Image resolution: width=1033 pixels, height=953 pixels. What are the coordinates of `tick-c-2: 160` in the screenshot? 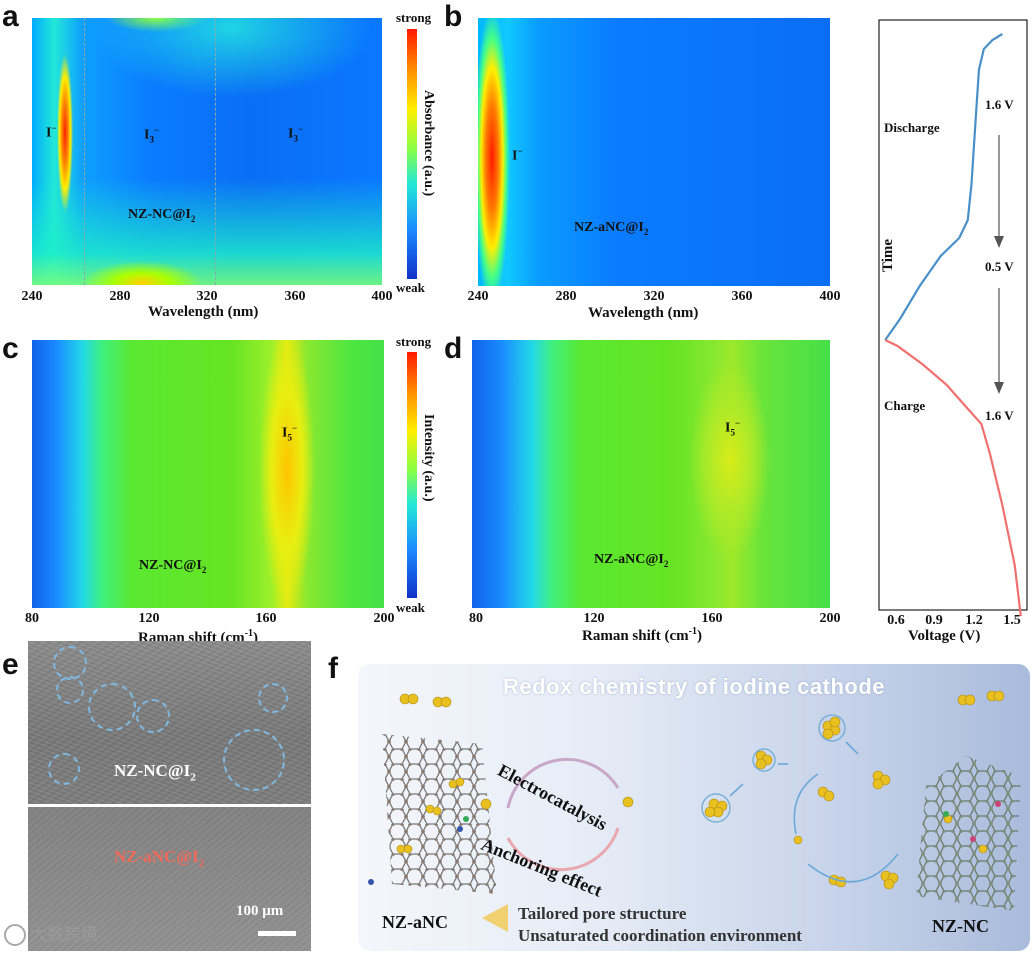 It's located at (266, 618).